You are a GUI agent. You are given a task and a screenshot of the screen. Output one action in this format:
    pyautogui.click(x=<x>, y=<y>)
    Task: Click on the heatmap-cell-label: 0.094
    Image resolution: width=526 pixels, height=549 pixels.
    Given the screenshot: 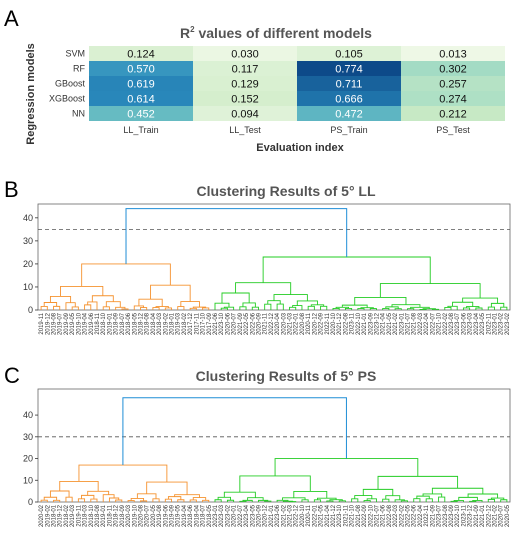 What is the action you would take?
    pyautogui.click(x=245, y=115)
    